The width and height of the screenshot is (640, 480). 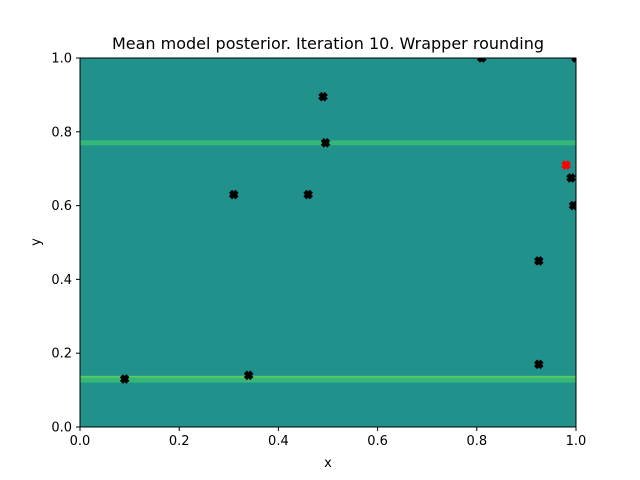 What do you see at coordinates (36, 242) in the screenshot?
I see `y-axis-label: y` at bounding box center [36, 242].